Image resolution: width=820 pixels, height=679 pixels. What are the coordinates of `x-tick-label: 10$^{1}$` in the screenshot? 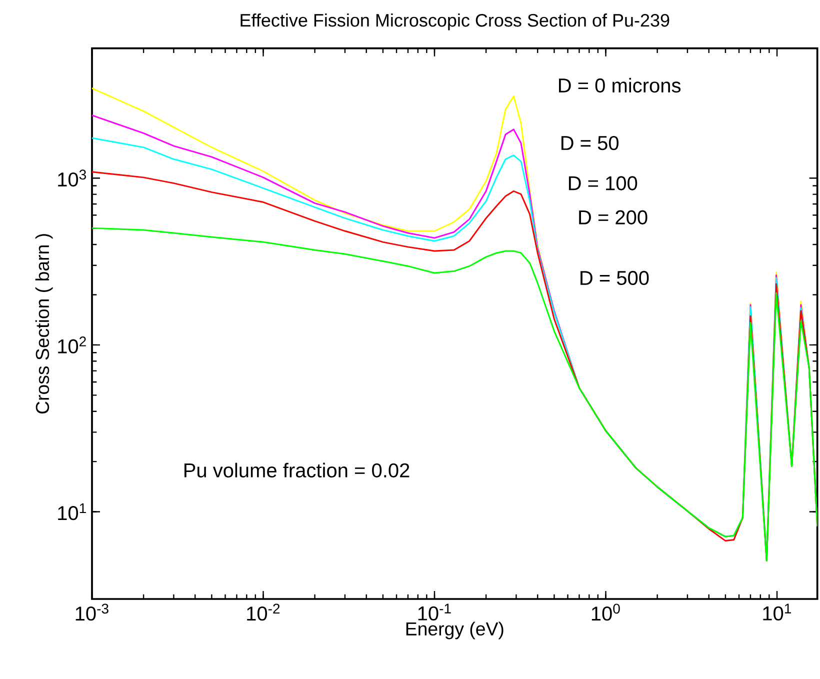 It's located at (777, 612).